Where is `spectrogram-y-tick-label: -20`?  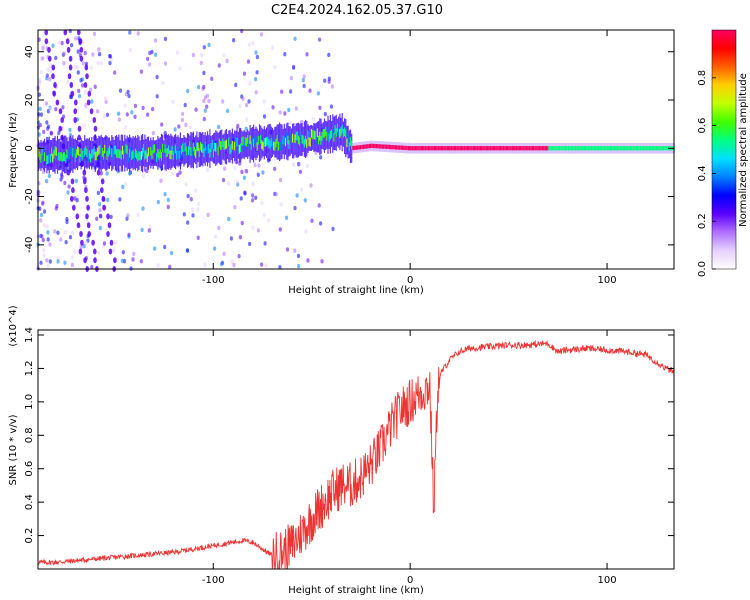 spectrogram-y-tick-label: -20 is located at coordinates (29, 196).